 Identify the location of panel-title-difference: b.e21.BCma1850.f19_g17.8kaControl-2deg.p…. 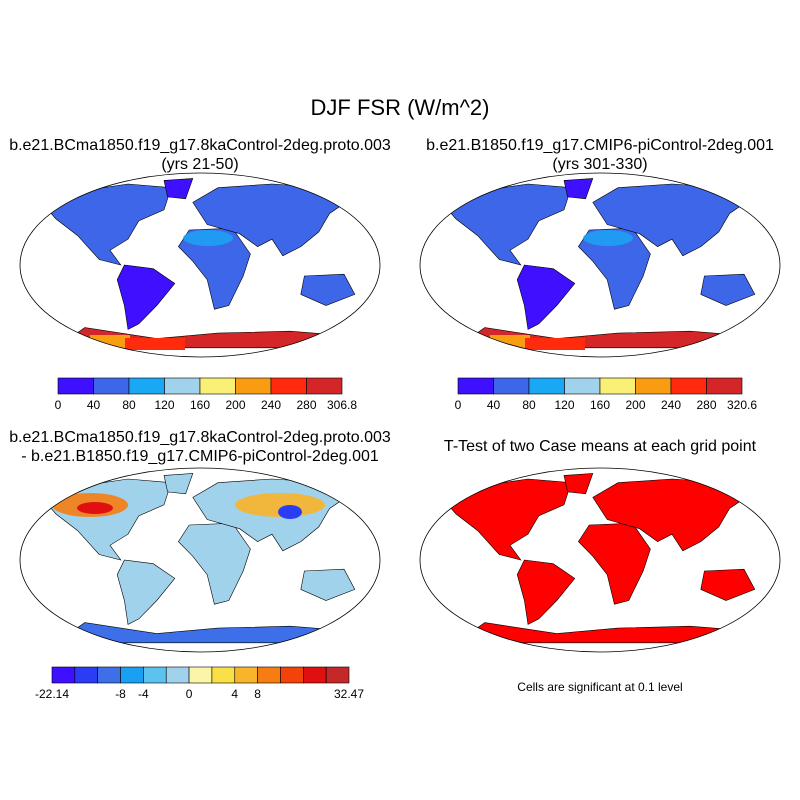
(200, 447).